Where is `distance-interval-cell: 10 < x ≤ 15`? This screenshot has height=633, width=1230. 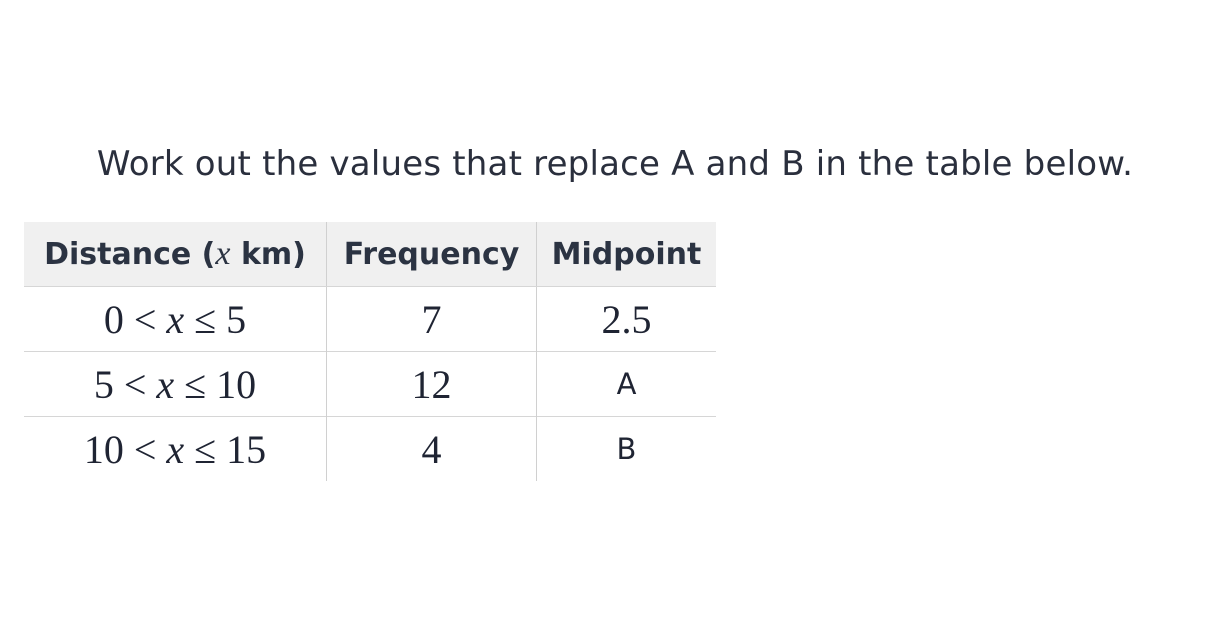
distance-interval-cell: 10 < x ≤ 15 is located at coordinates (175, 448).